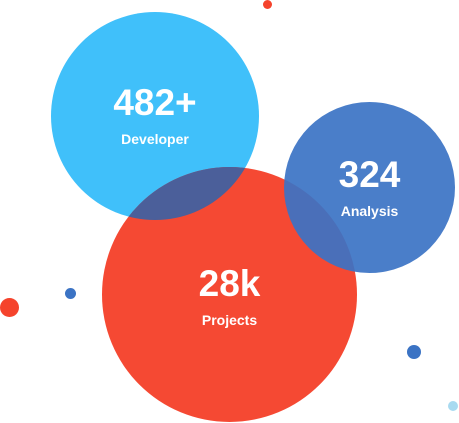 The height and width of the screenshot is (423, 459). I want to click on projects-count: 28k, so click(229, 283).